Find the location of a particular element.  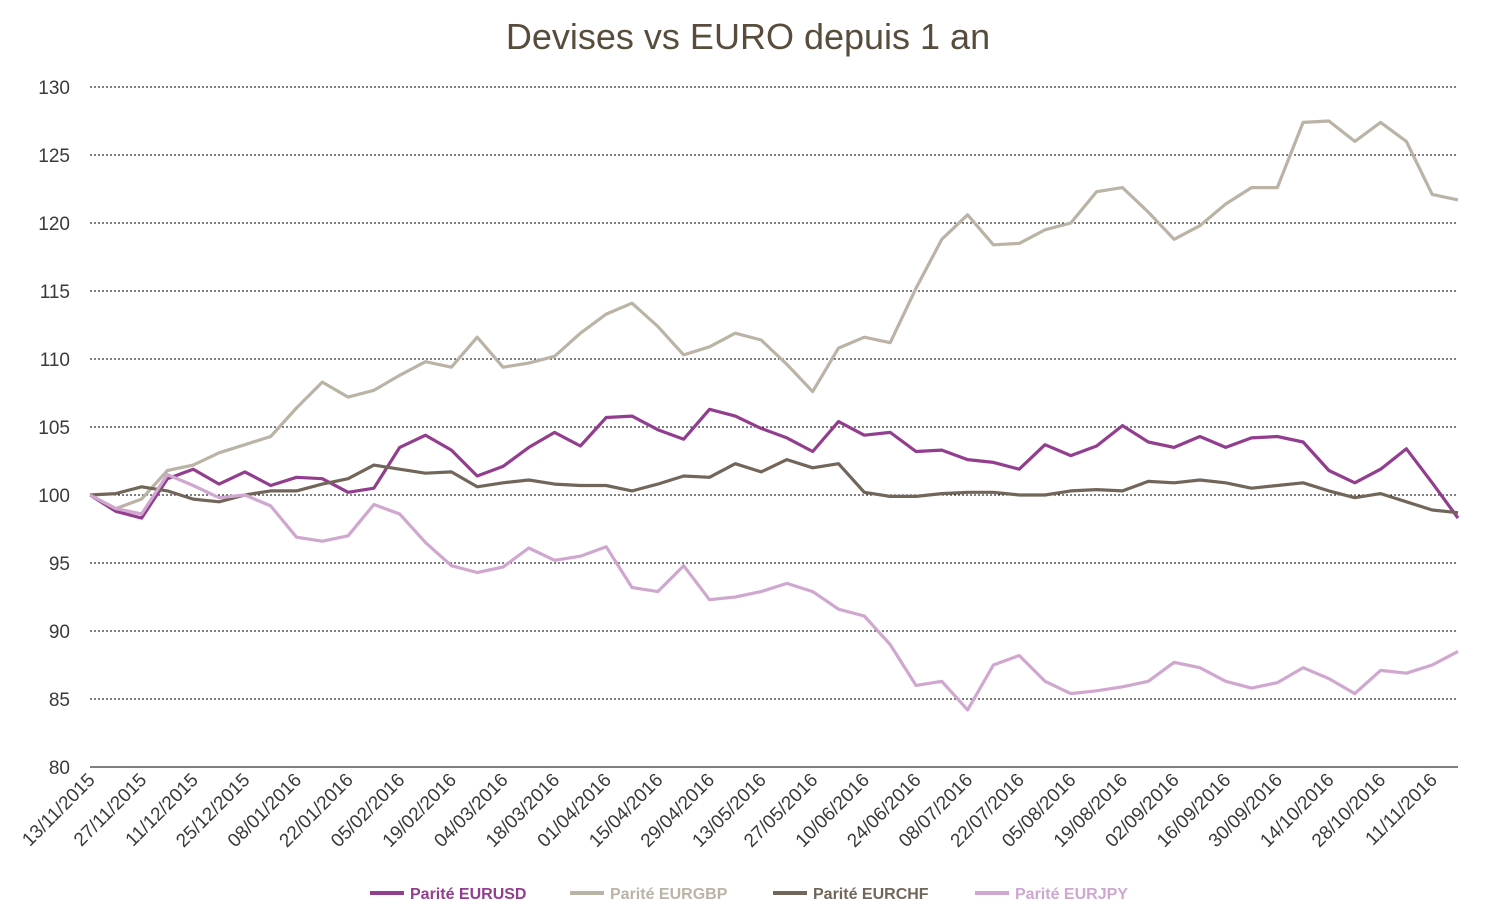

legend-label: Parité EURGBP is located at coordinates (669, 894).